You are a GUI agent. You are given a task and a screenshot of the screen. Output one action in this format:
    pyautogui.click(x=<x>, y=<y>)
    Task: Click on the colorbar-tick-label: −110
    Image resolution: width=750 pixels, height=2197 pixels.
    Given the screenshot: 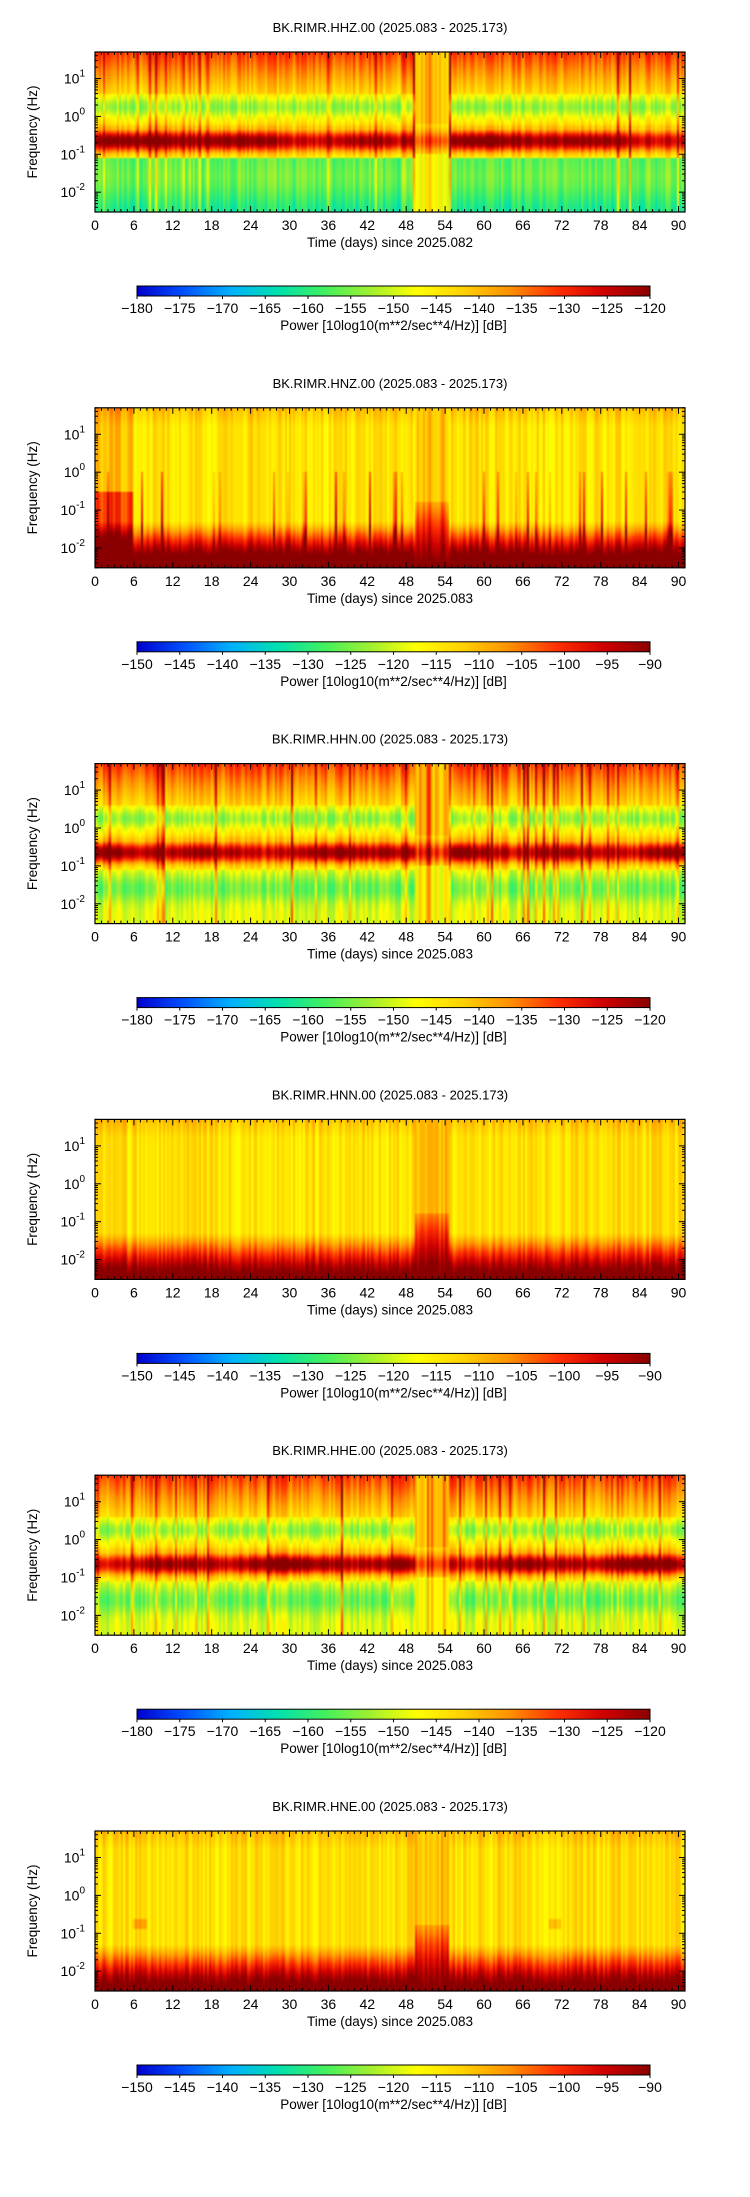 What is the action you would take?
    pyautogui.click(x=479, y=664)
    